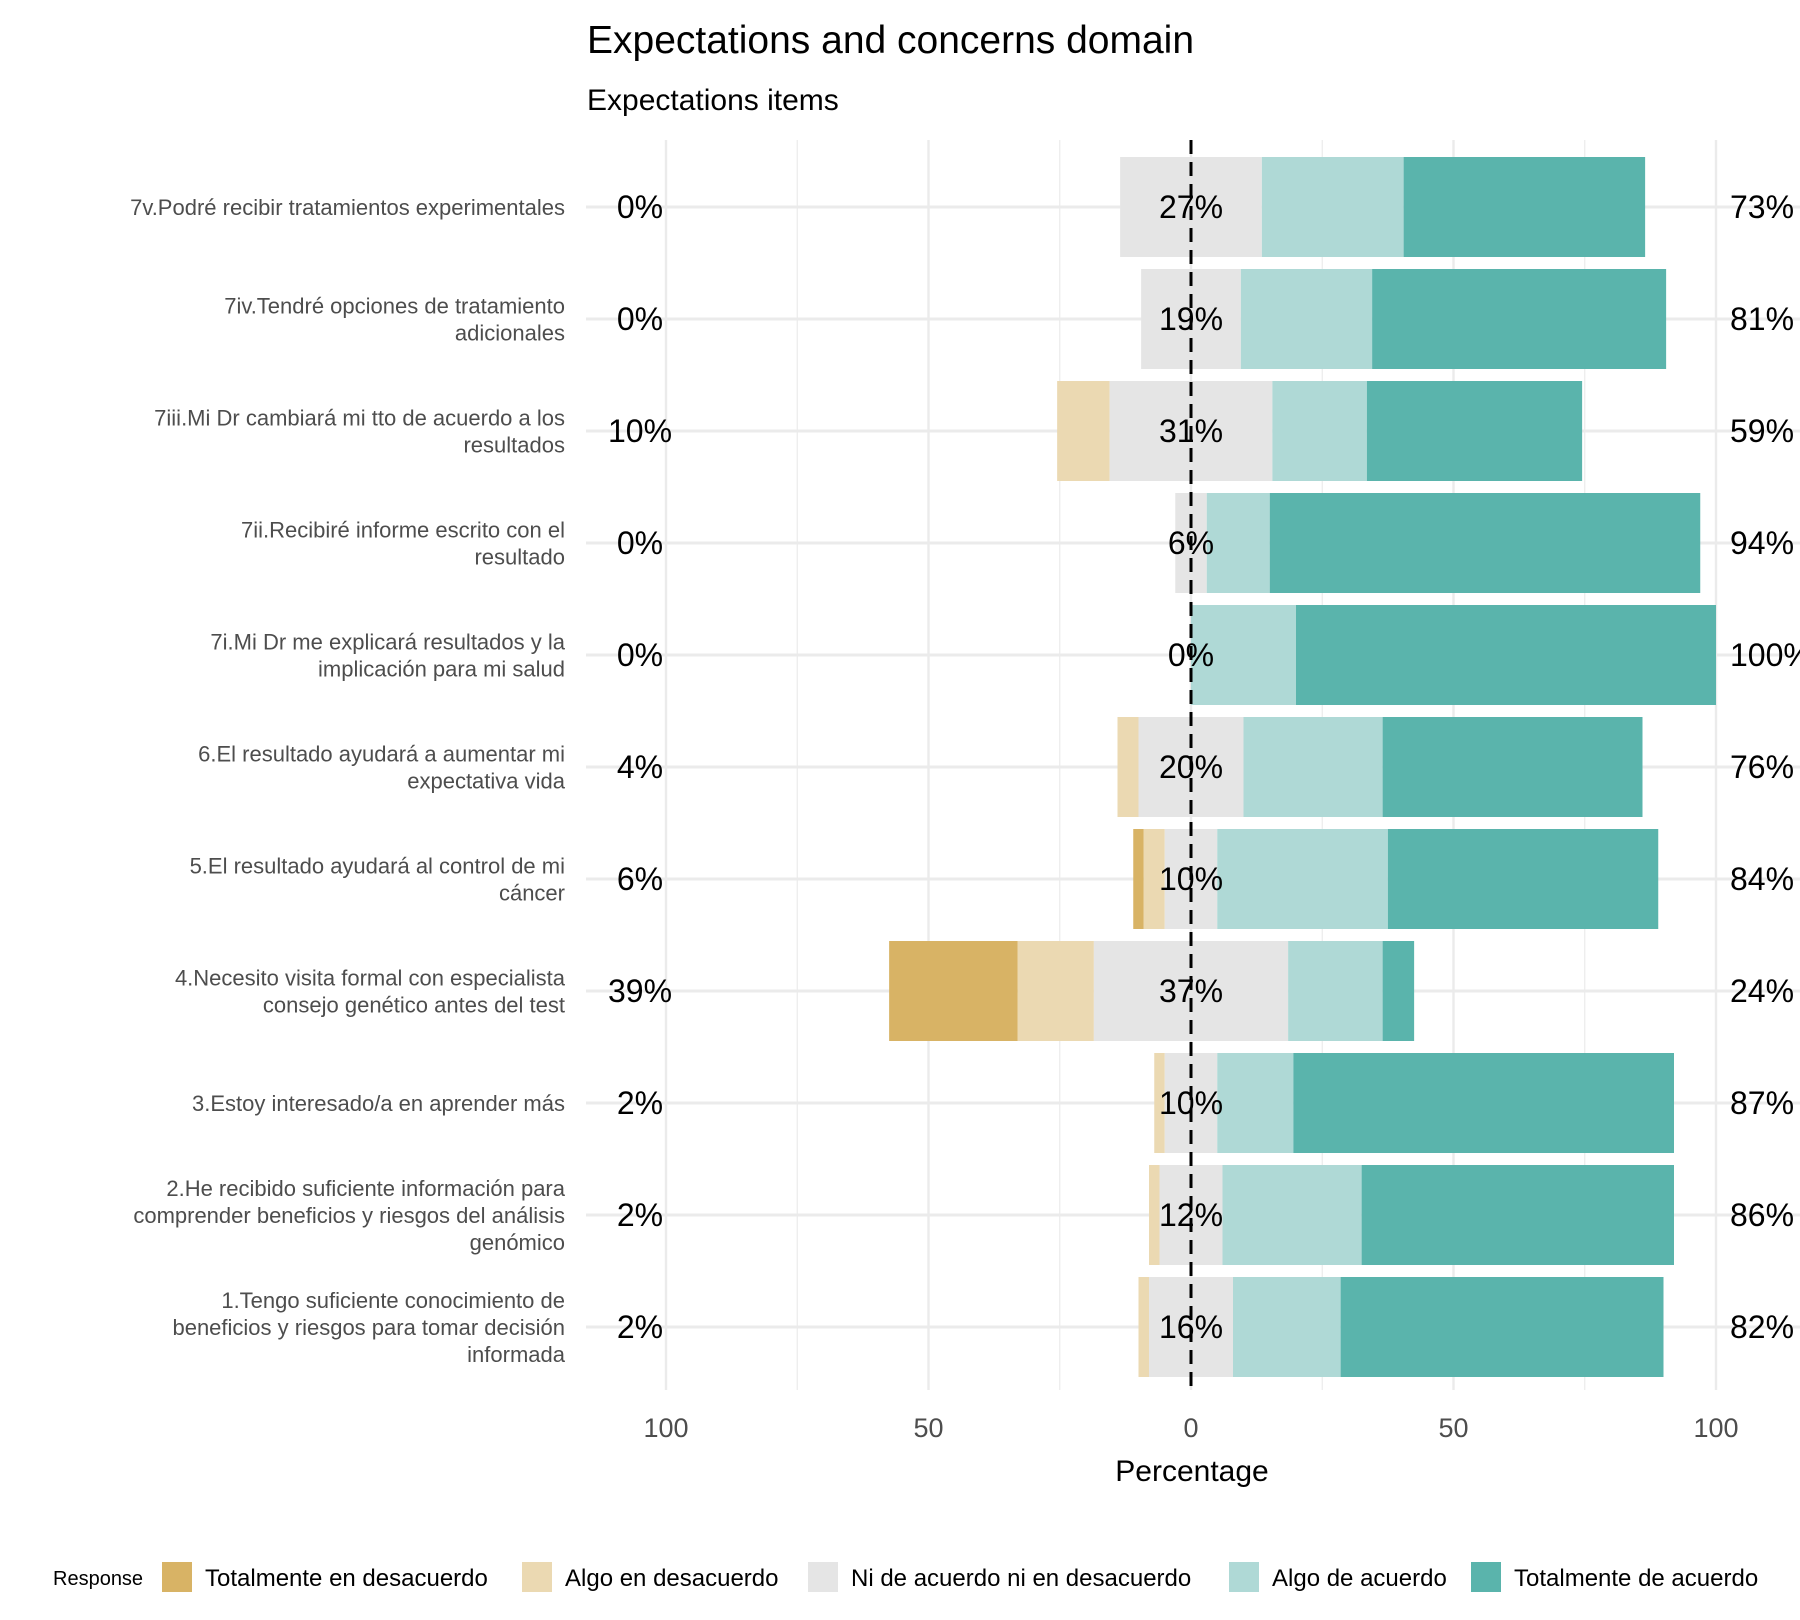  Describe the element at coordinates (1191, 991) in the screenshot. I see `neutral-pct-7: 37%` at that location.